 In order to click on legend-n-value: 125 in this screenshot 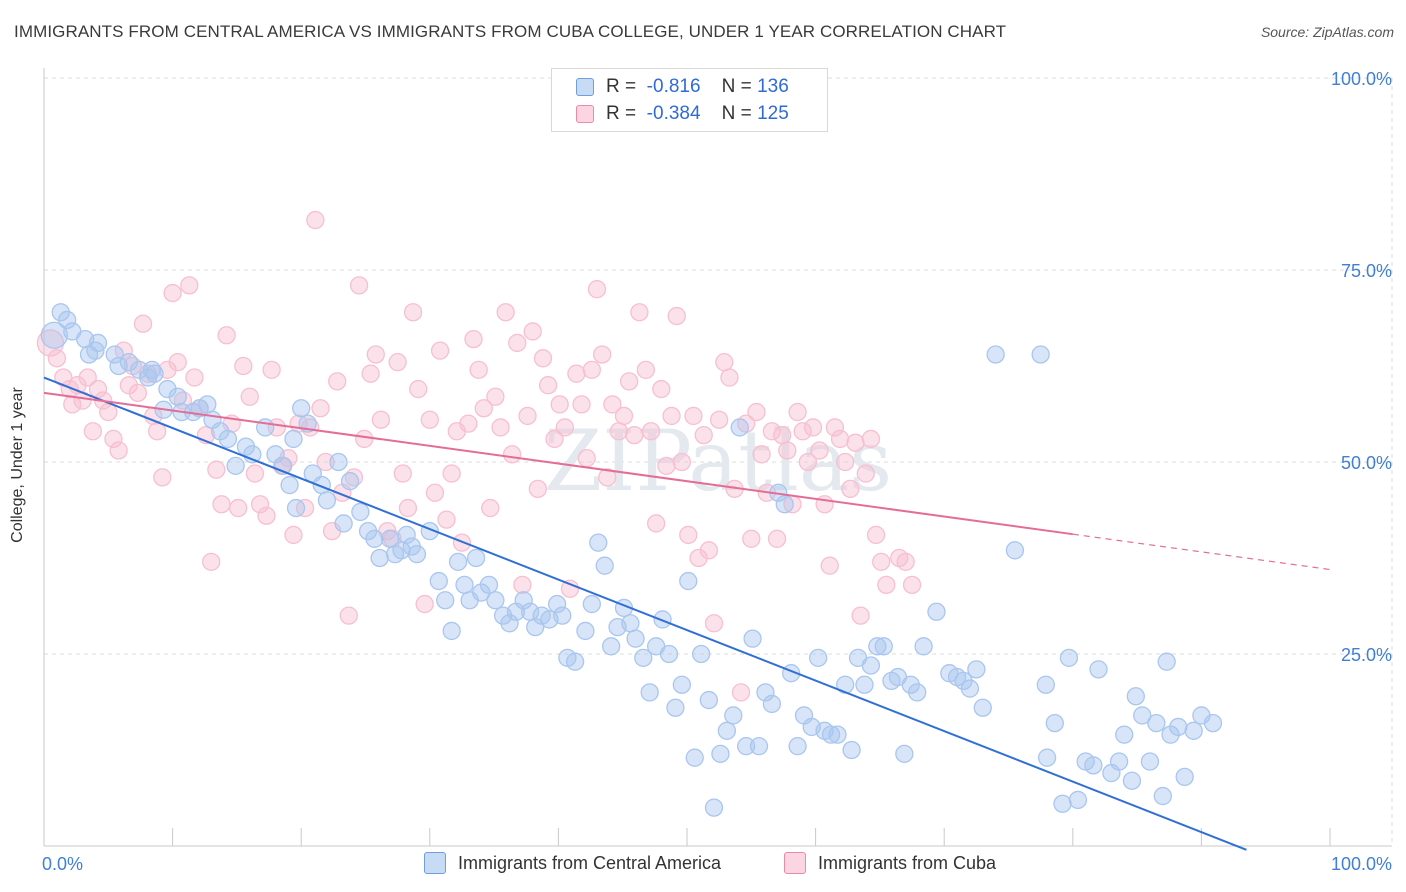, I will do `click(773, 113)`.